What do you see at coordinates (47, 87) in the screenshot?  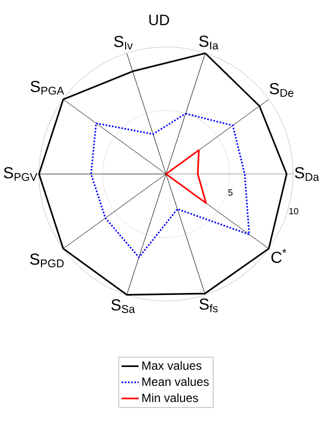 I see `spoke-label: S$_{PGA}$` at bounding box center [47, 87].